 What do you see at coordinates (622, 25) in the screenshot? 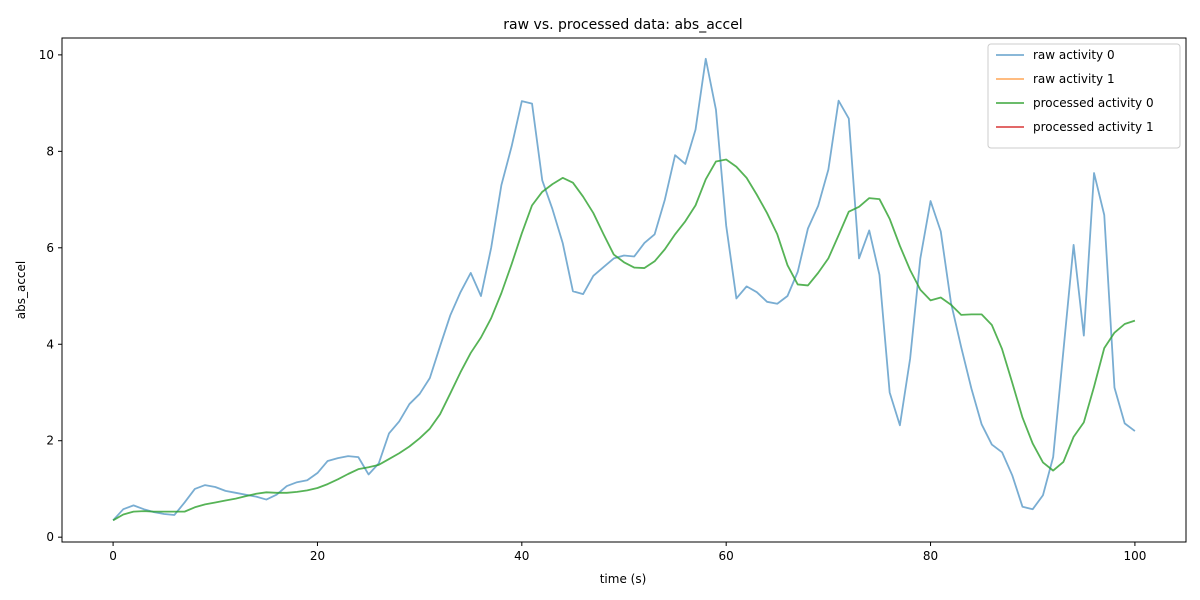
I see `chart-title: raw vs. processed data: abs_accel` at bounding box center [622, 25].